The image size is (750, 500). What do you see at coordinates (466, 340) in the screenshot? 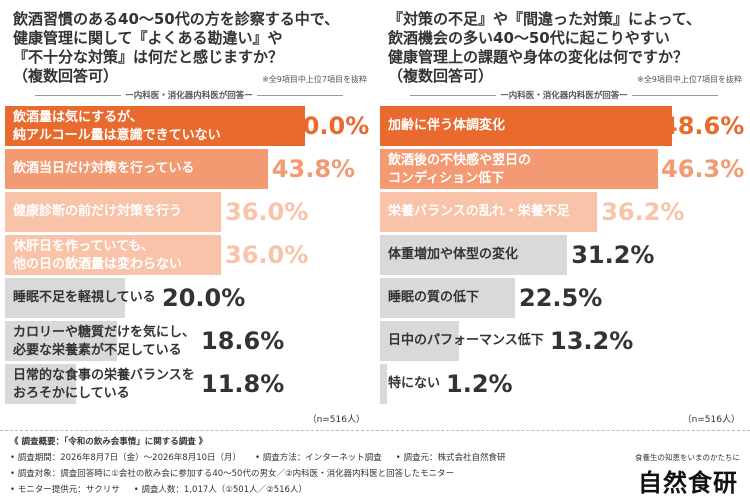
I see `bar-label: 日中のパフォーマンス低下` at bounding box center [466, 340].